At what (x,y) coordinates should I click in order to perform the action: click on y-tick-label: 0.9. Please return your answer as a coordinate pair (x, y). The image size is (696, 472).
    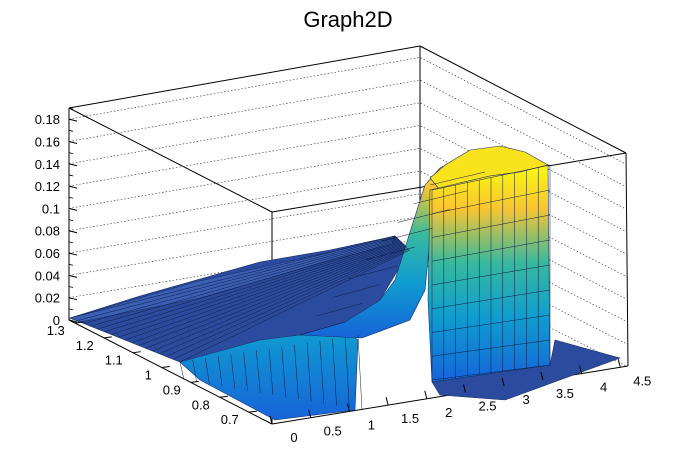
    Looking at the image, I should click on (172, 389).